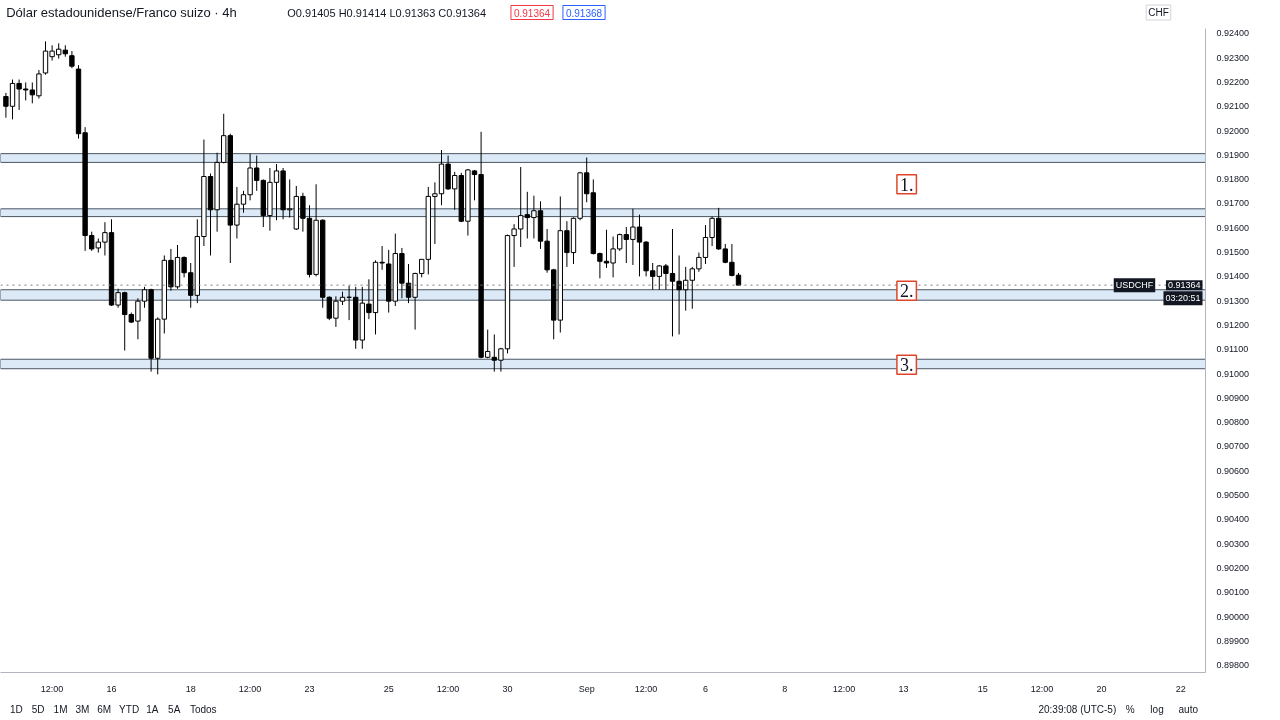 This screenshot has height=720, width=1280. Describe the element at coordinates (1233, 373) in the screenshot. I see `y-tick-label: 0.91000` at that location.